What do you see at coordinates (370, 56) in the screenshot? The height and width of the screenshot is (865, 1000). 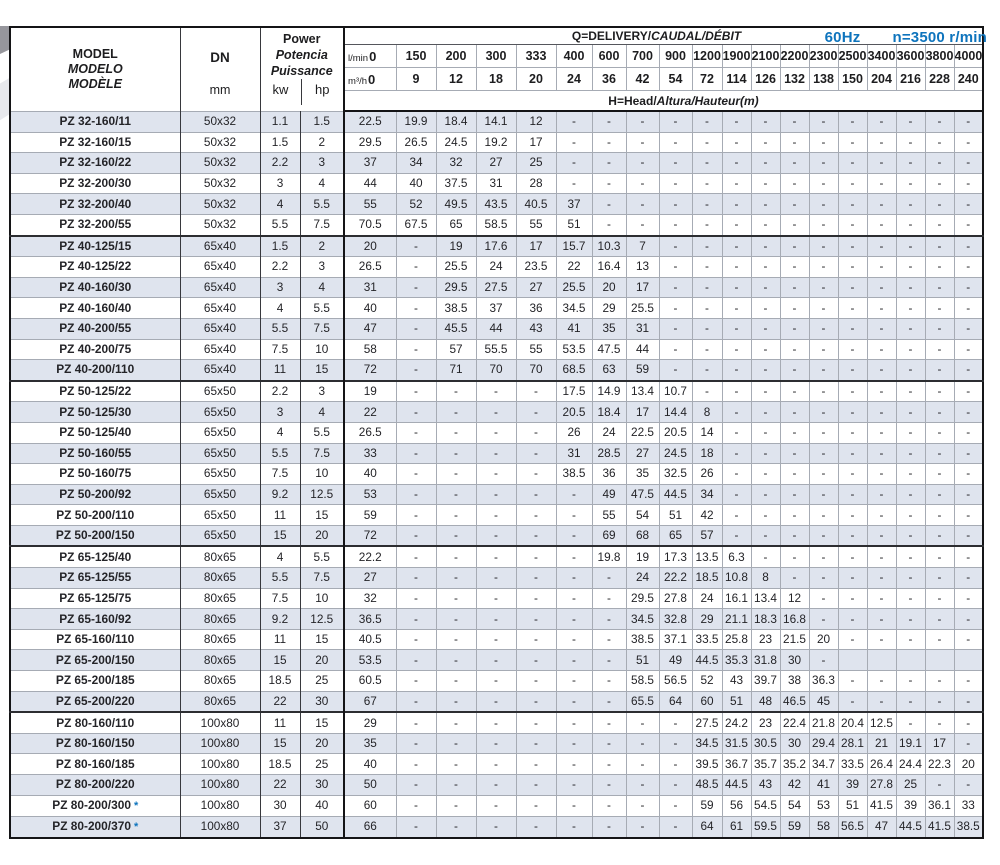 I see `flow-lmin-cell: l/min0` at bounding box center [370, 56].